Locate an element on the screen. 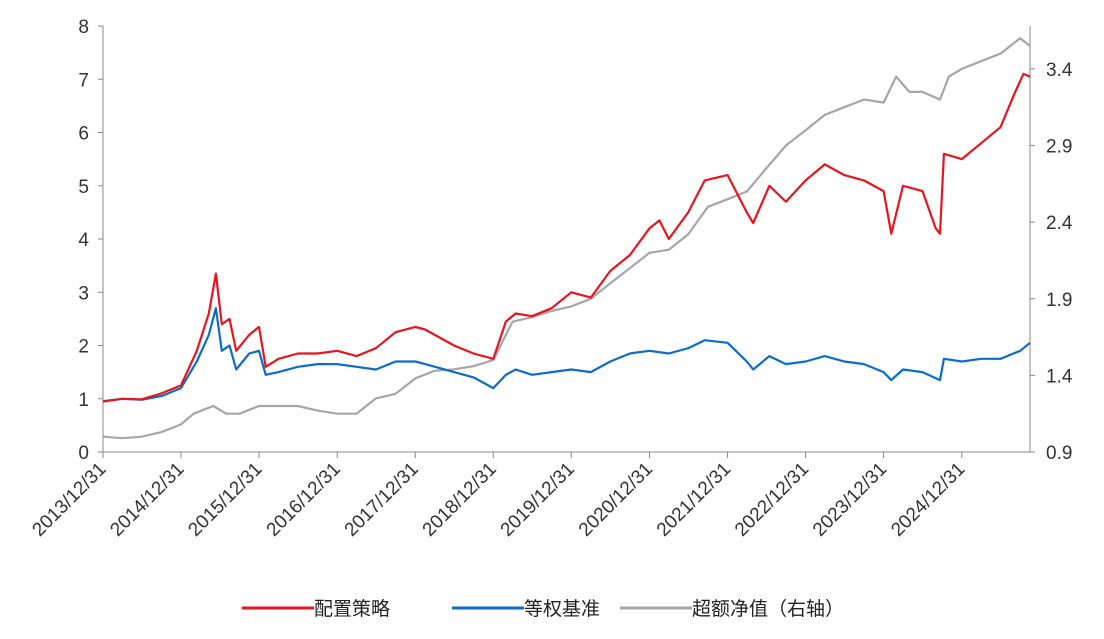  left-tick-label: 6 is located at coordinates (83, 134).